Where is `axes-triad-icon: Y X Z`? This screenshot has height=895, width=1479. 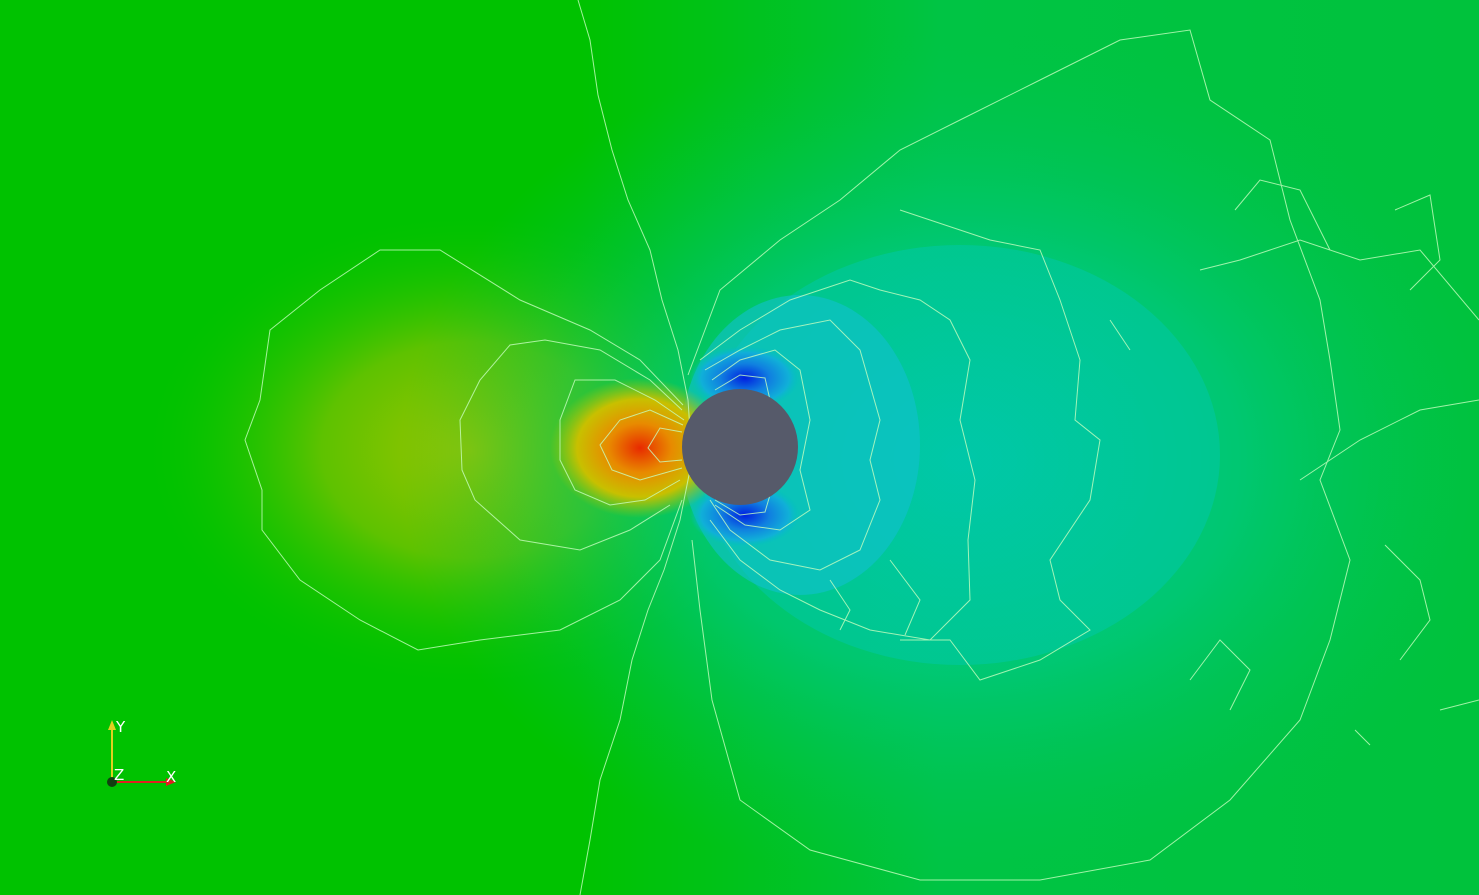
axes-triad-icon: Y X Z is located at coordinates (141, 752).